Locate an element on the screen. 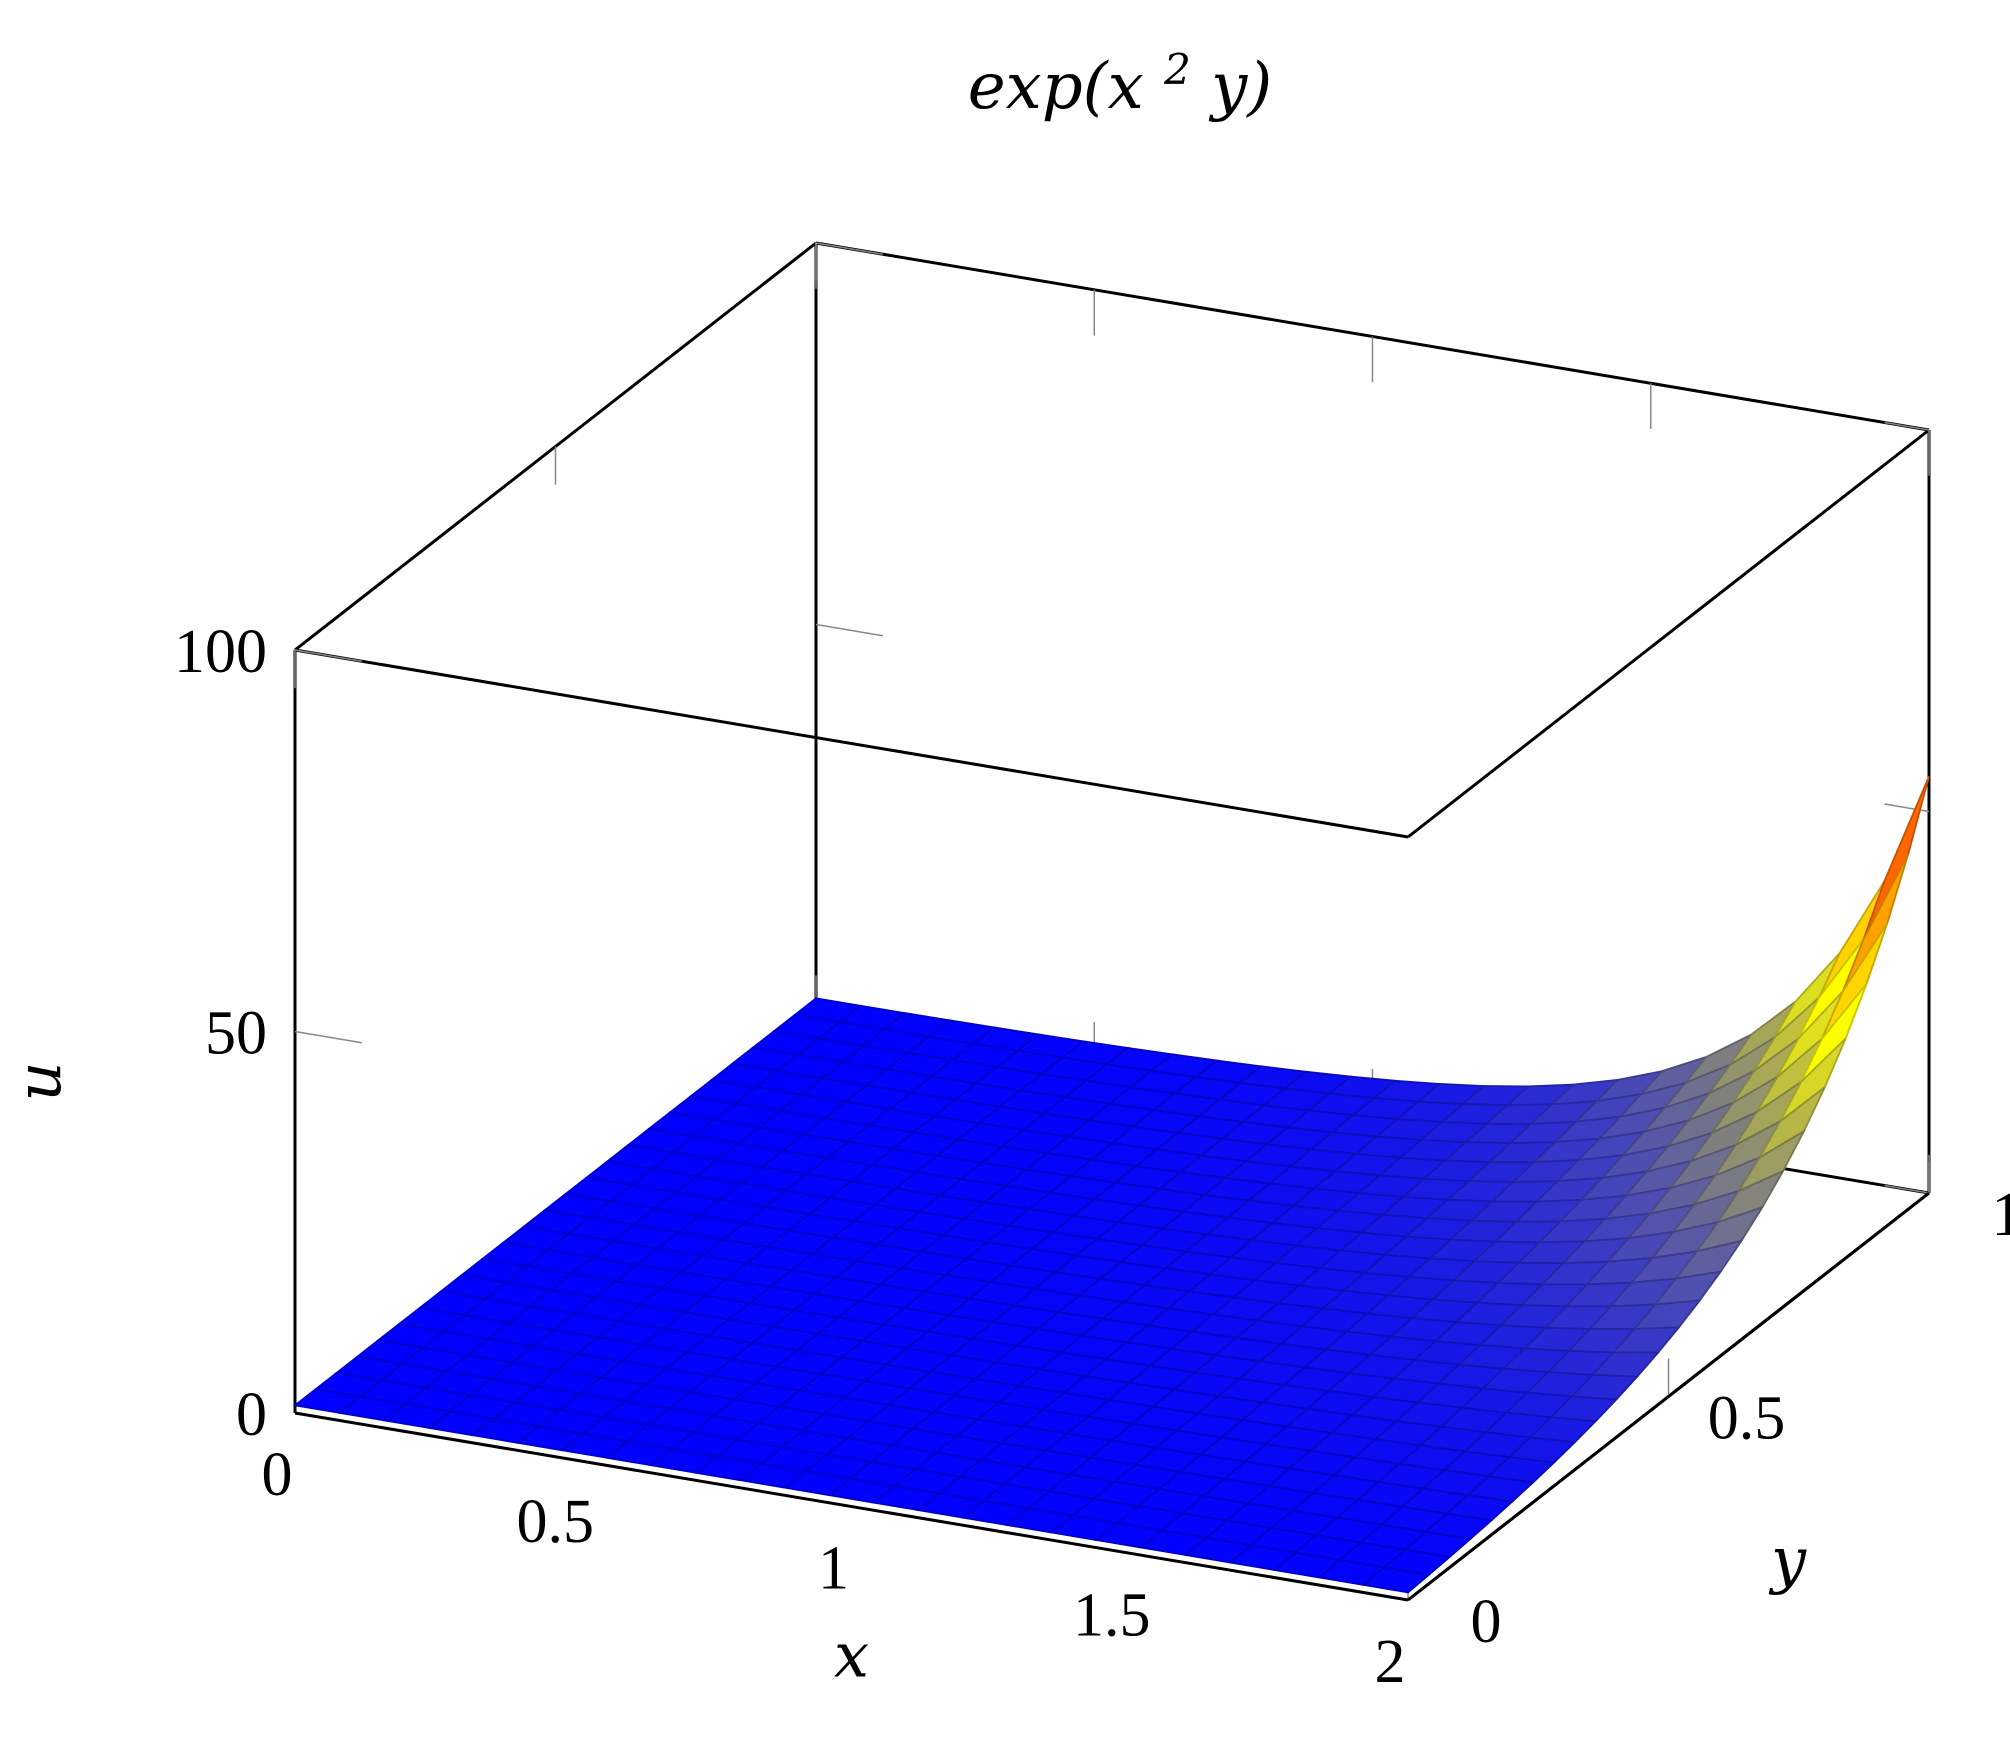 The image size is (2010, 1742). box-edge-front-bottom-right-y is located at coordinates (1668, 1396).